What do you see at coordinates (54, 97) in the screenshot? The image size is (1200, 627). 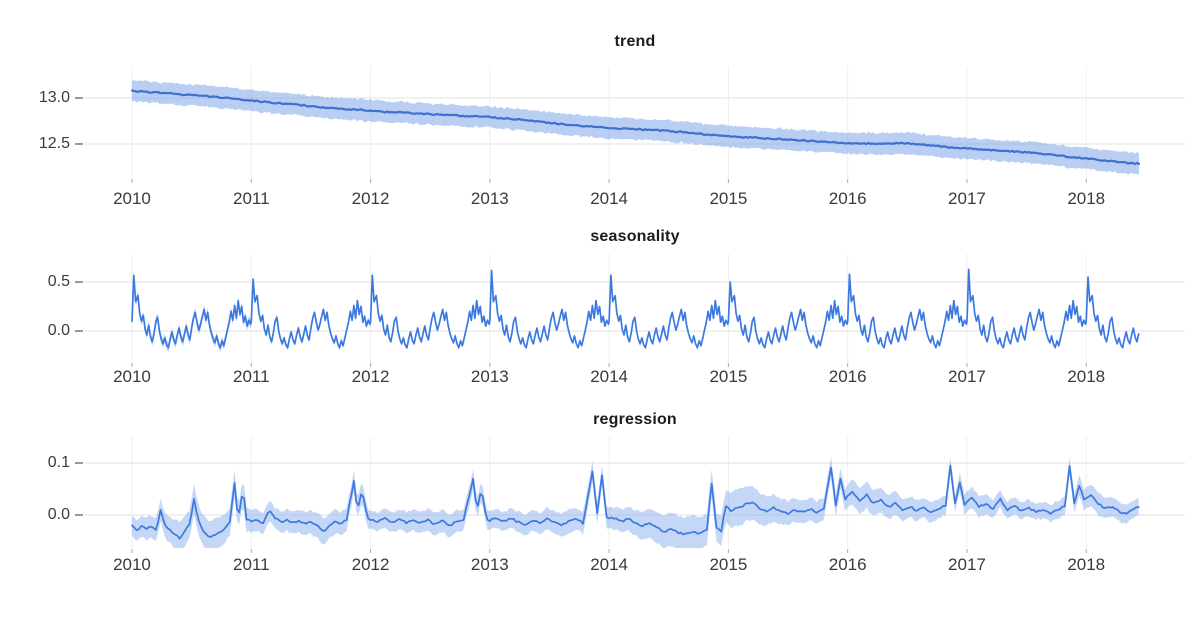 I see `y-tick-label: 13.0` at bounding box center [54, 97].